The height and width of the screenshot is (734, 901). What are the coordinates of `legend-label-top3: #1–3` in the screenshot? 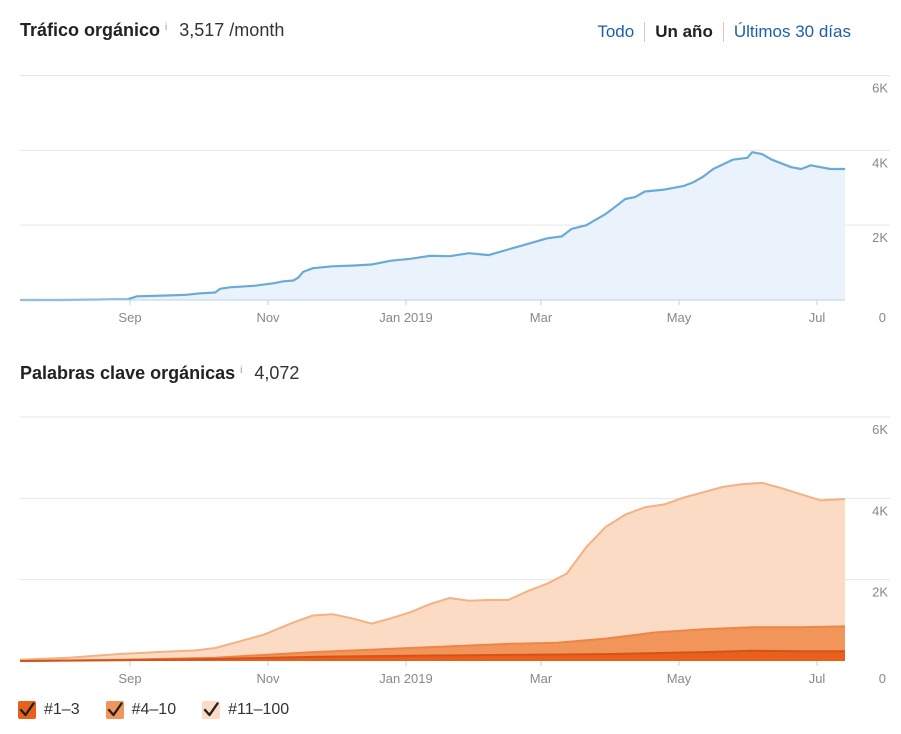 It's located at (62, 709).